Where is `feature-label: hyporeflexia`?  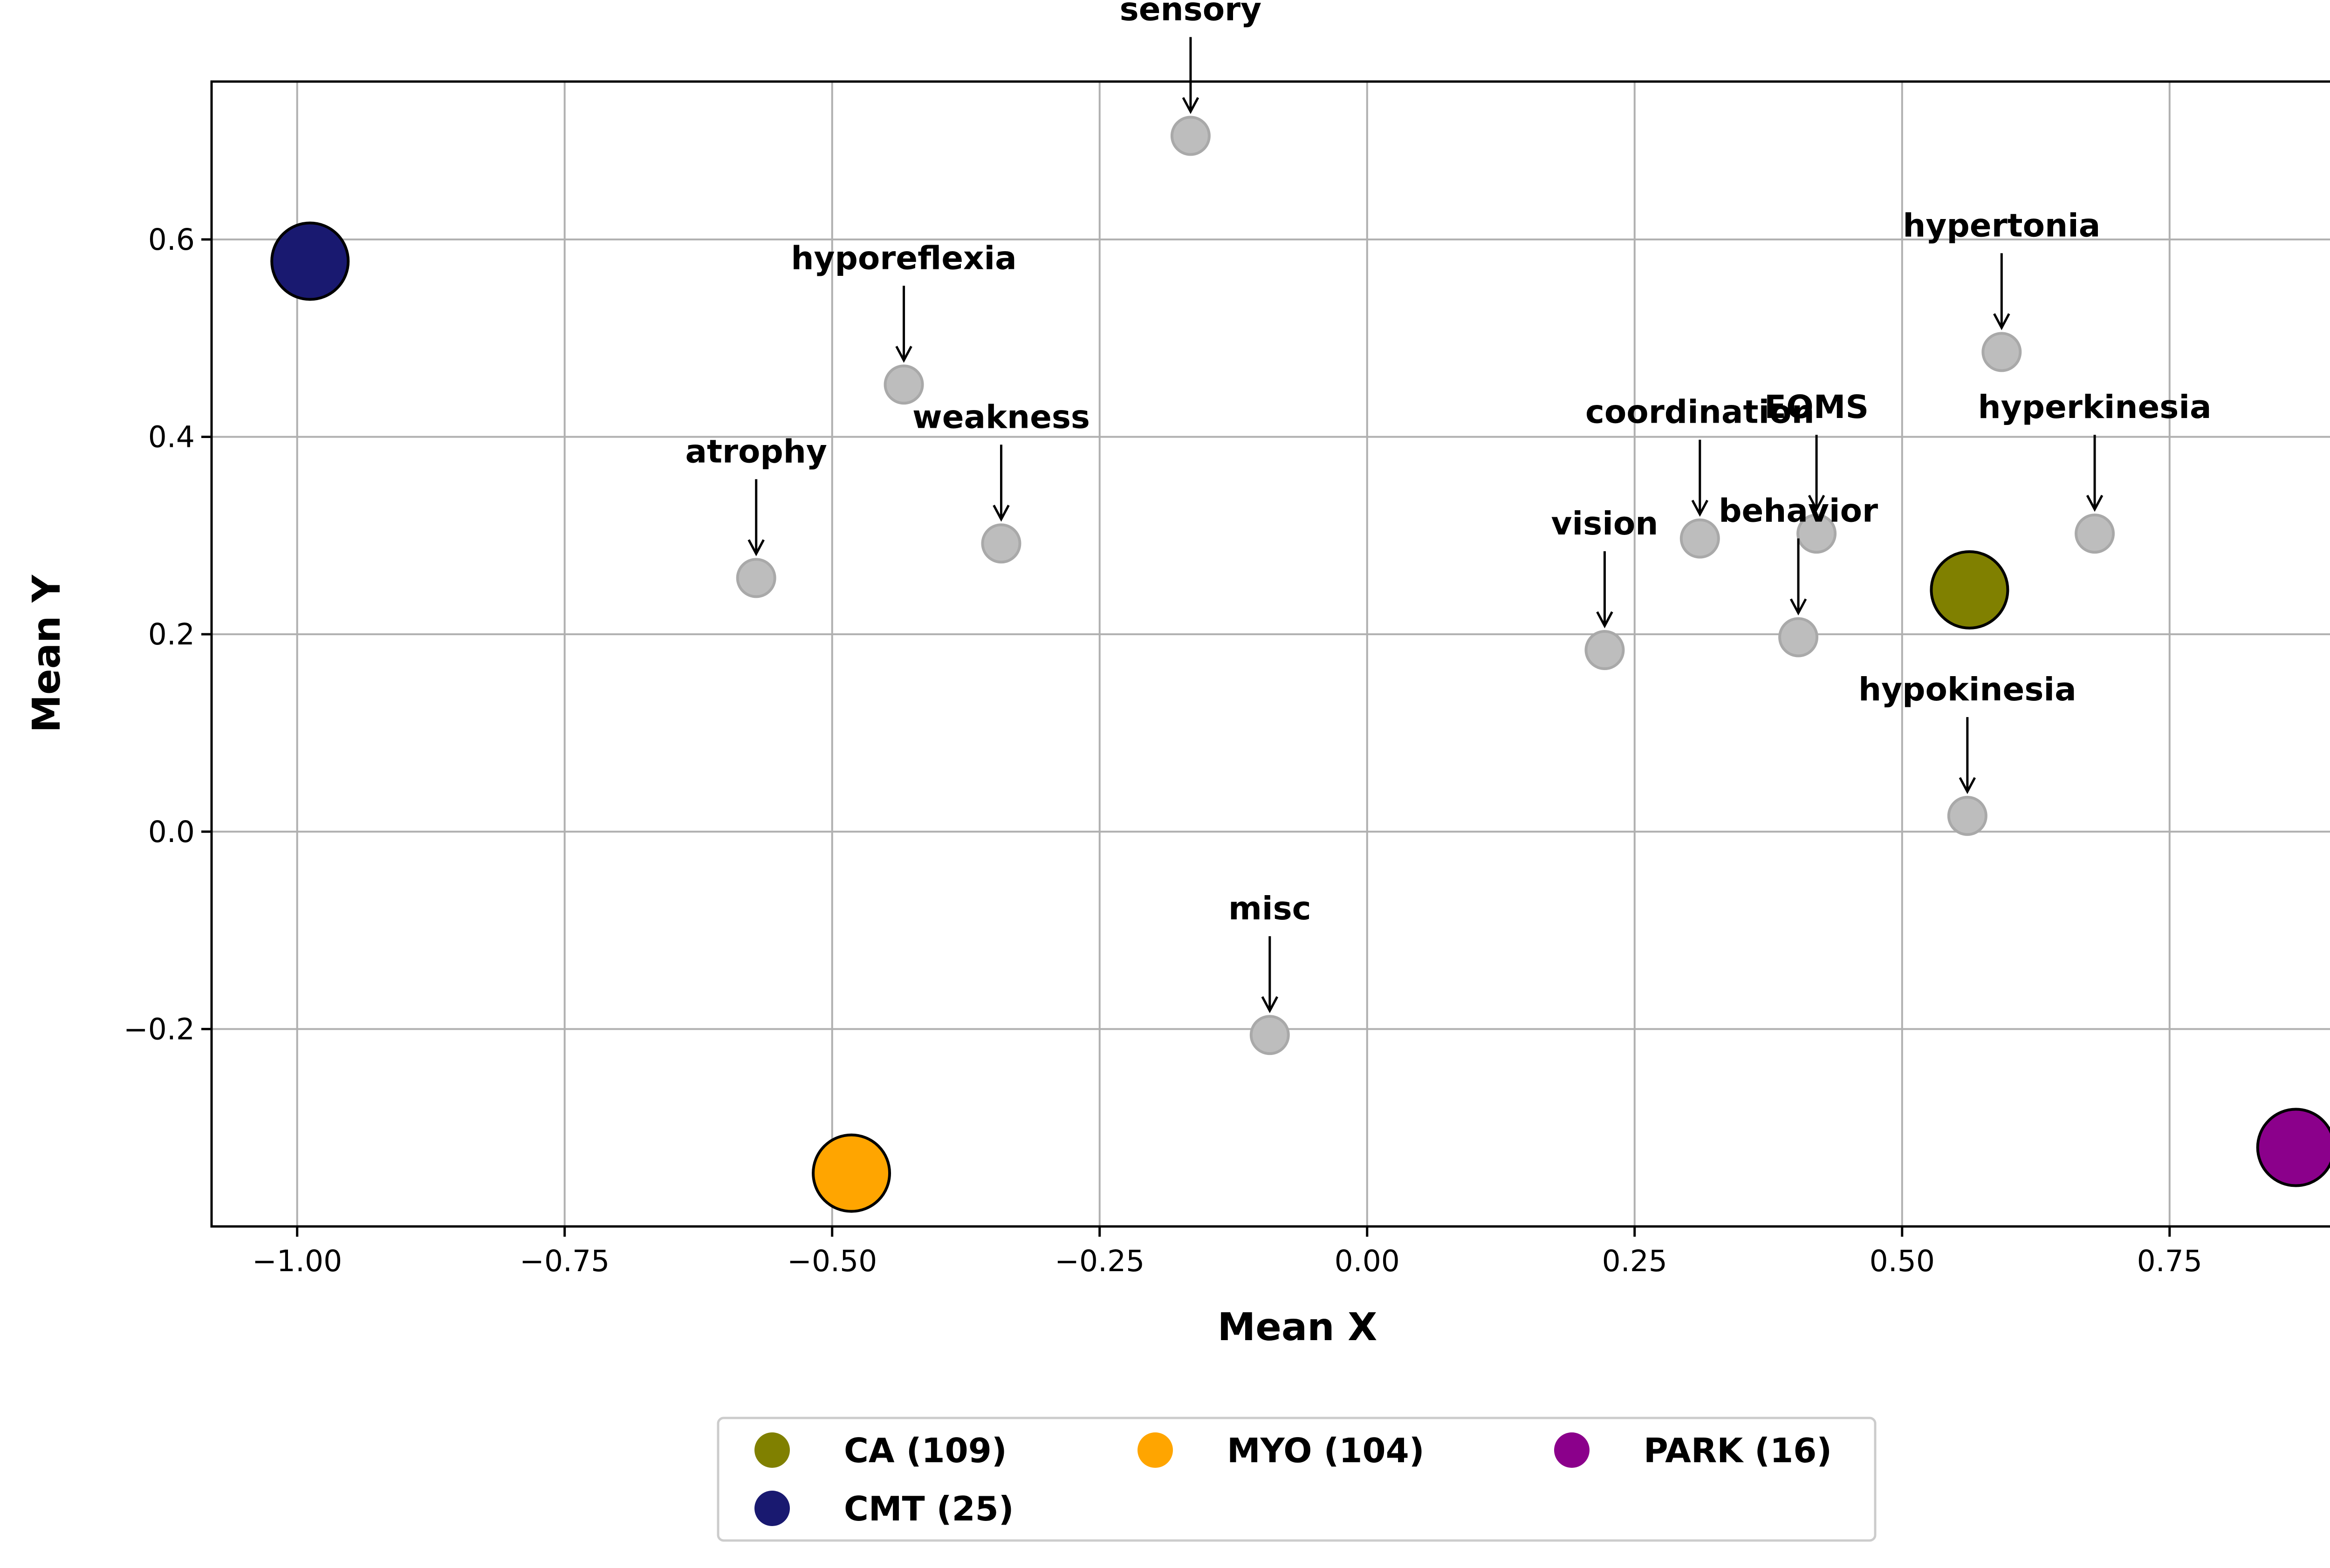
feature-label: hyporeflexia is located at coordinates (903, 258).